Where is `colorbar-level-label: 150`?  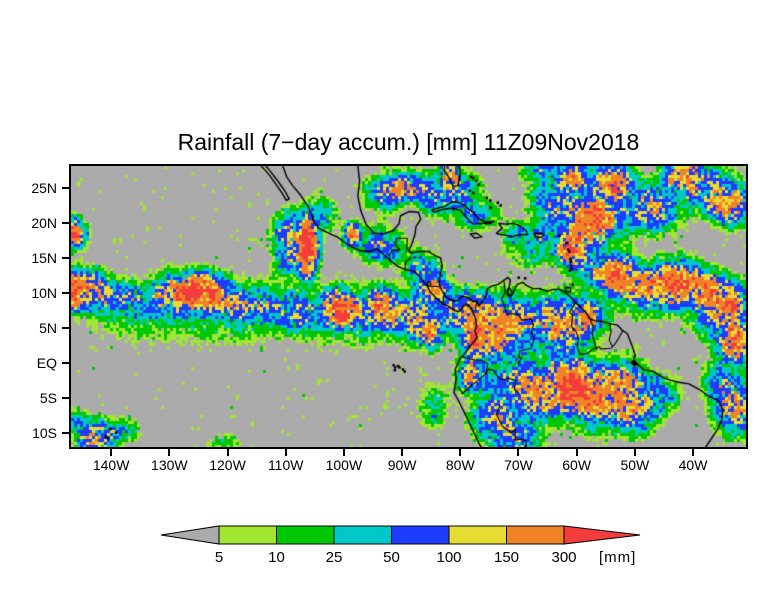 colorbar-level-label: 150 is located at coordinates (506, 557).